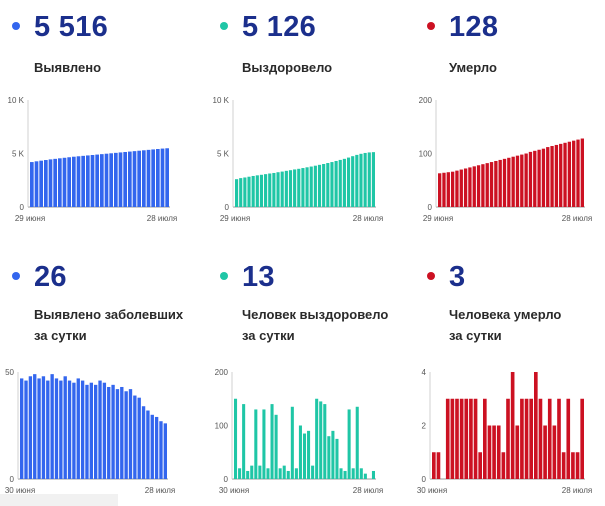 The height and width of the screenshot is (506, 605). Describe the element at coordinates (438, 218) in the screenshot. I see `x-tick-label-start: 29 июня` at that location.